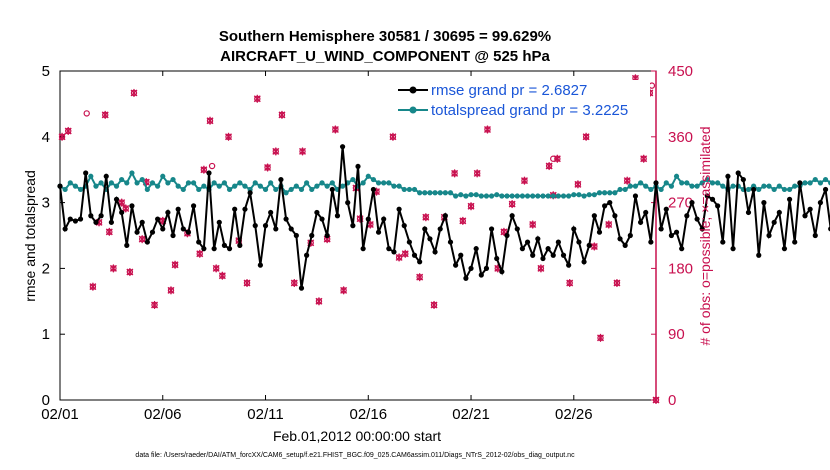  I want to click on legend-rmse-label: rmse grand pr = 2.6827, so click(509, 90).